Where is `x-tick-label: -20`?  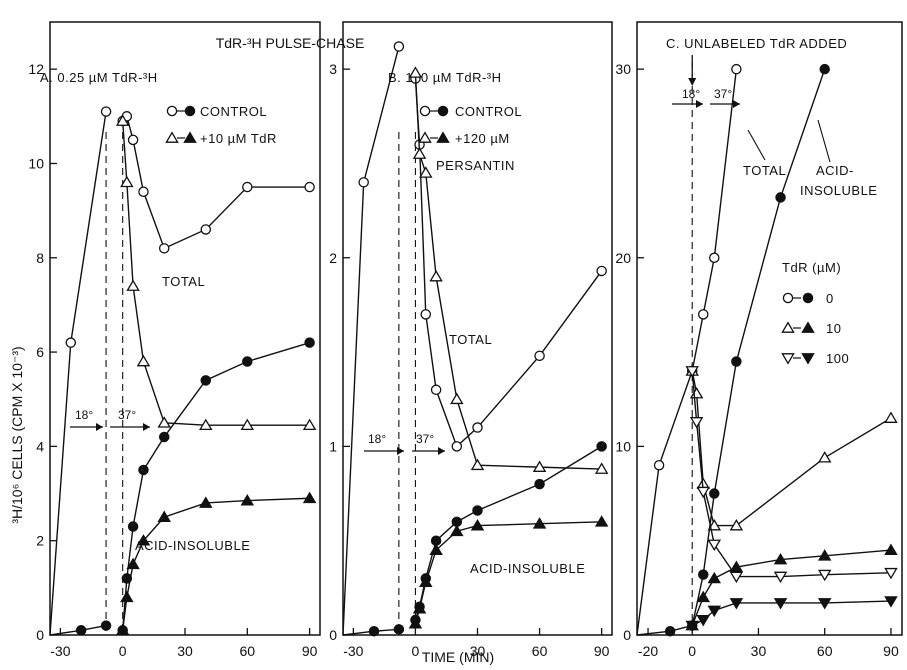 x-tick-label: -20 is located at coordinates (648, 651).